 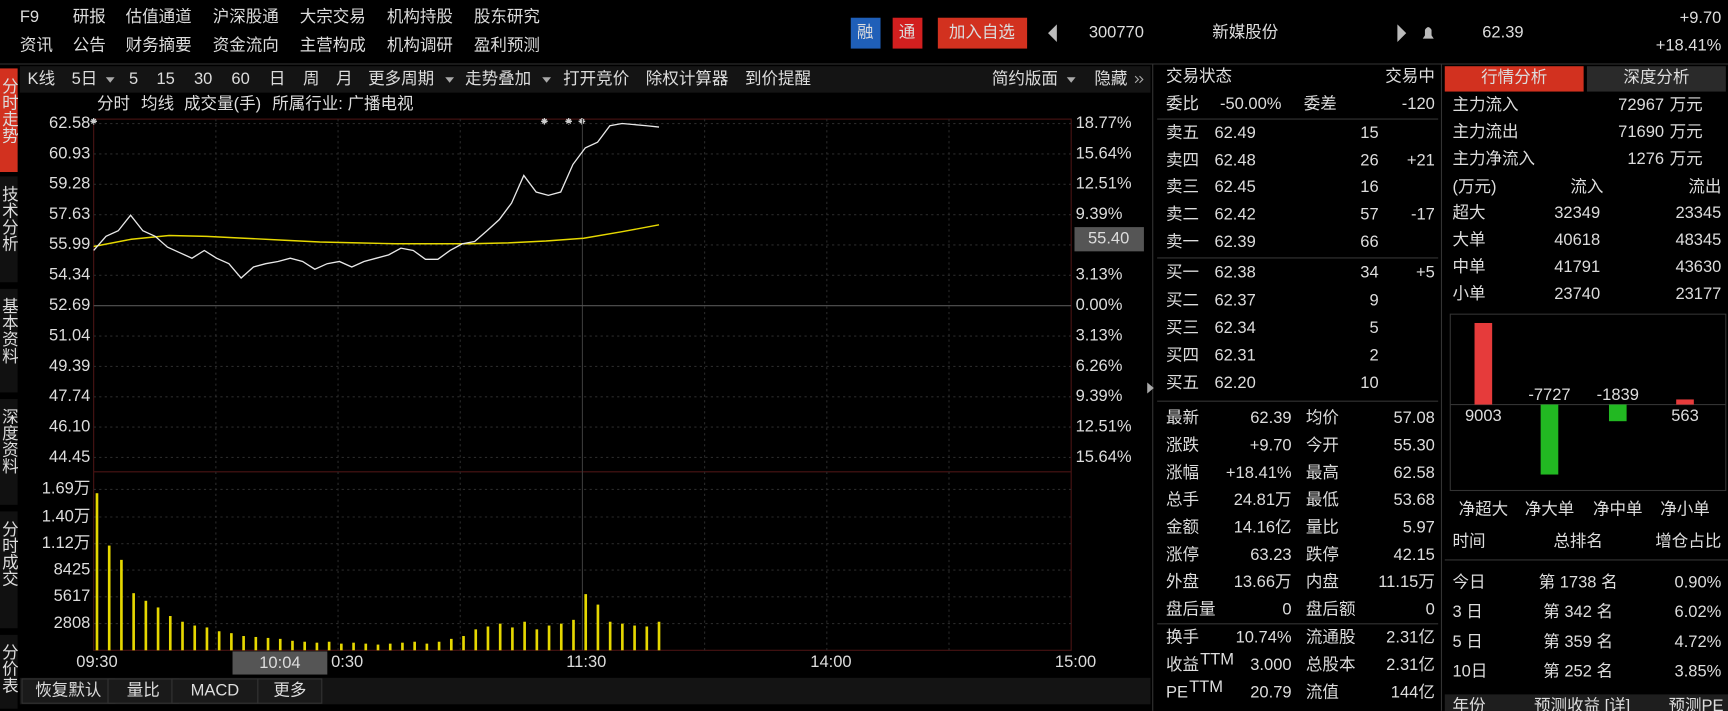 I want to click on toolbar-button: 打开竞价, so click(x=596, y=78).